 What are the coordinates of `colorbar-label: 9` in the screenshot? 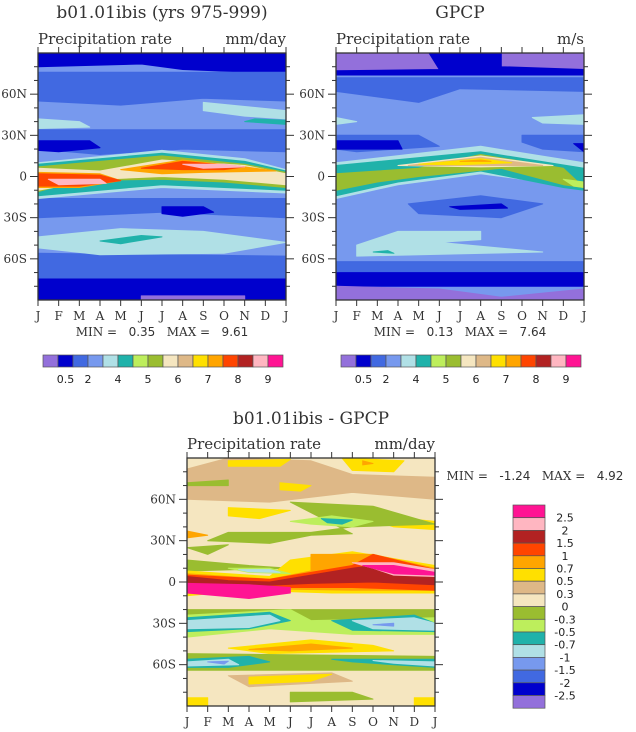 It's located at (566, 379).